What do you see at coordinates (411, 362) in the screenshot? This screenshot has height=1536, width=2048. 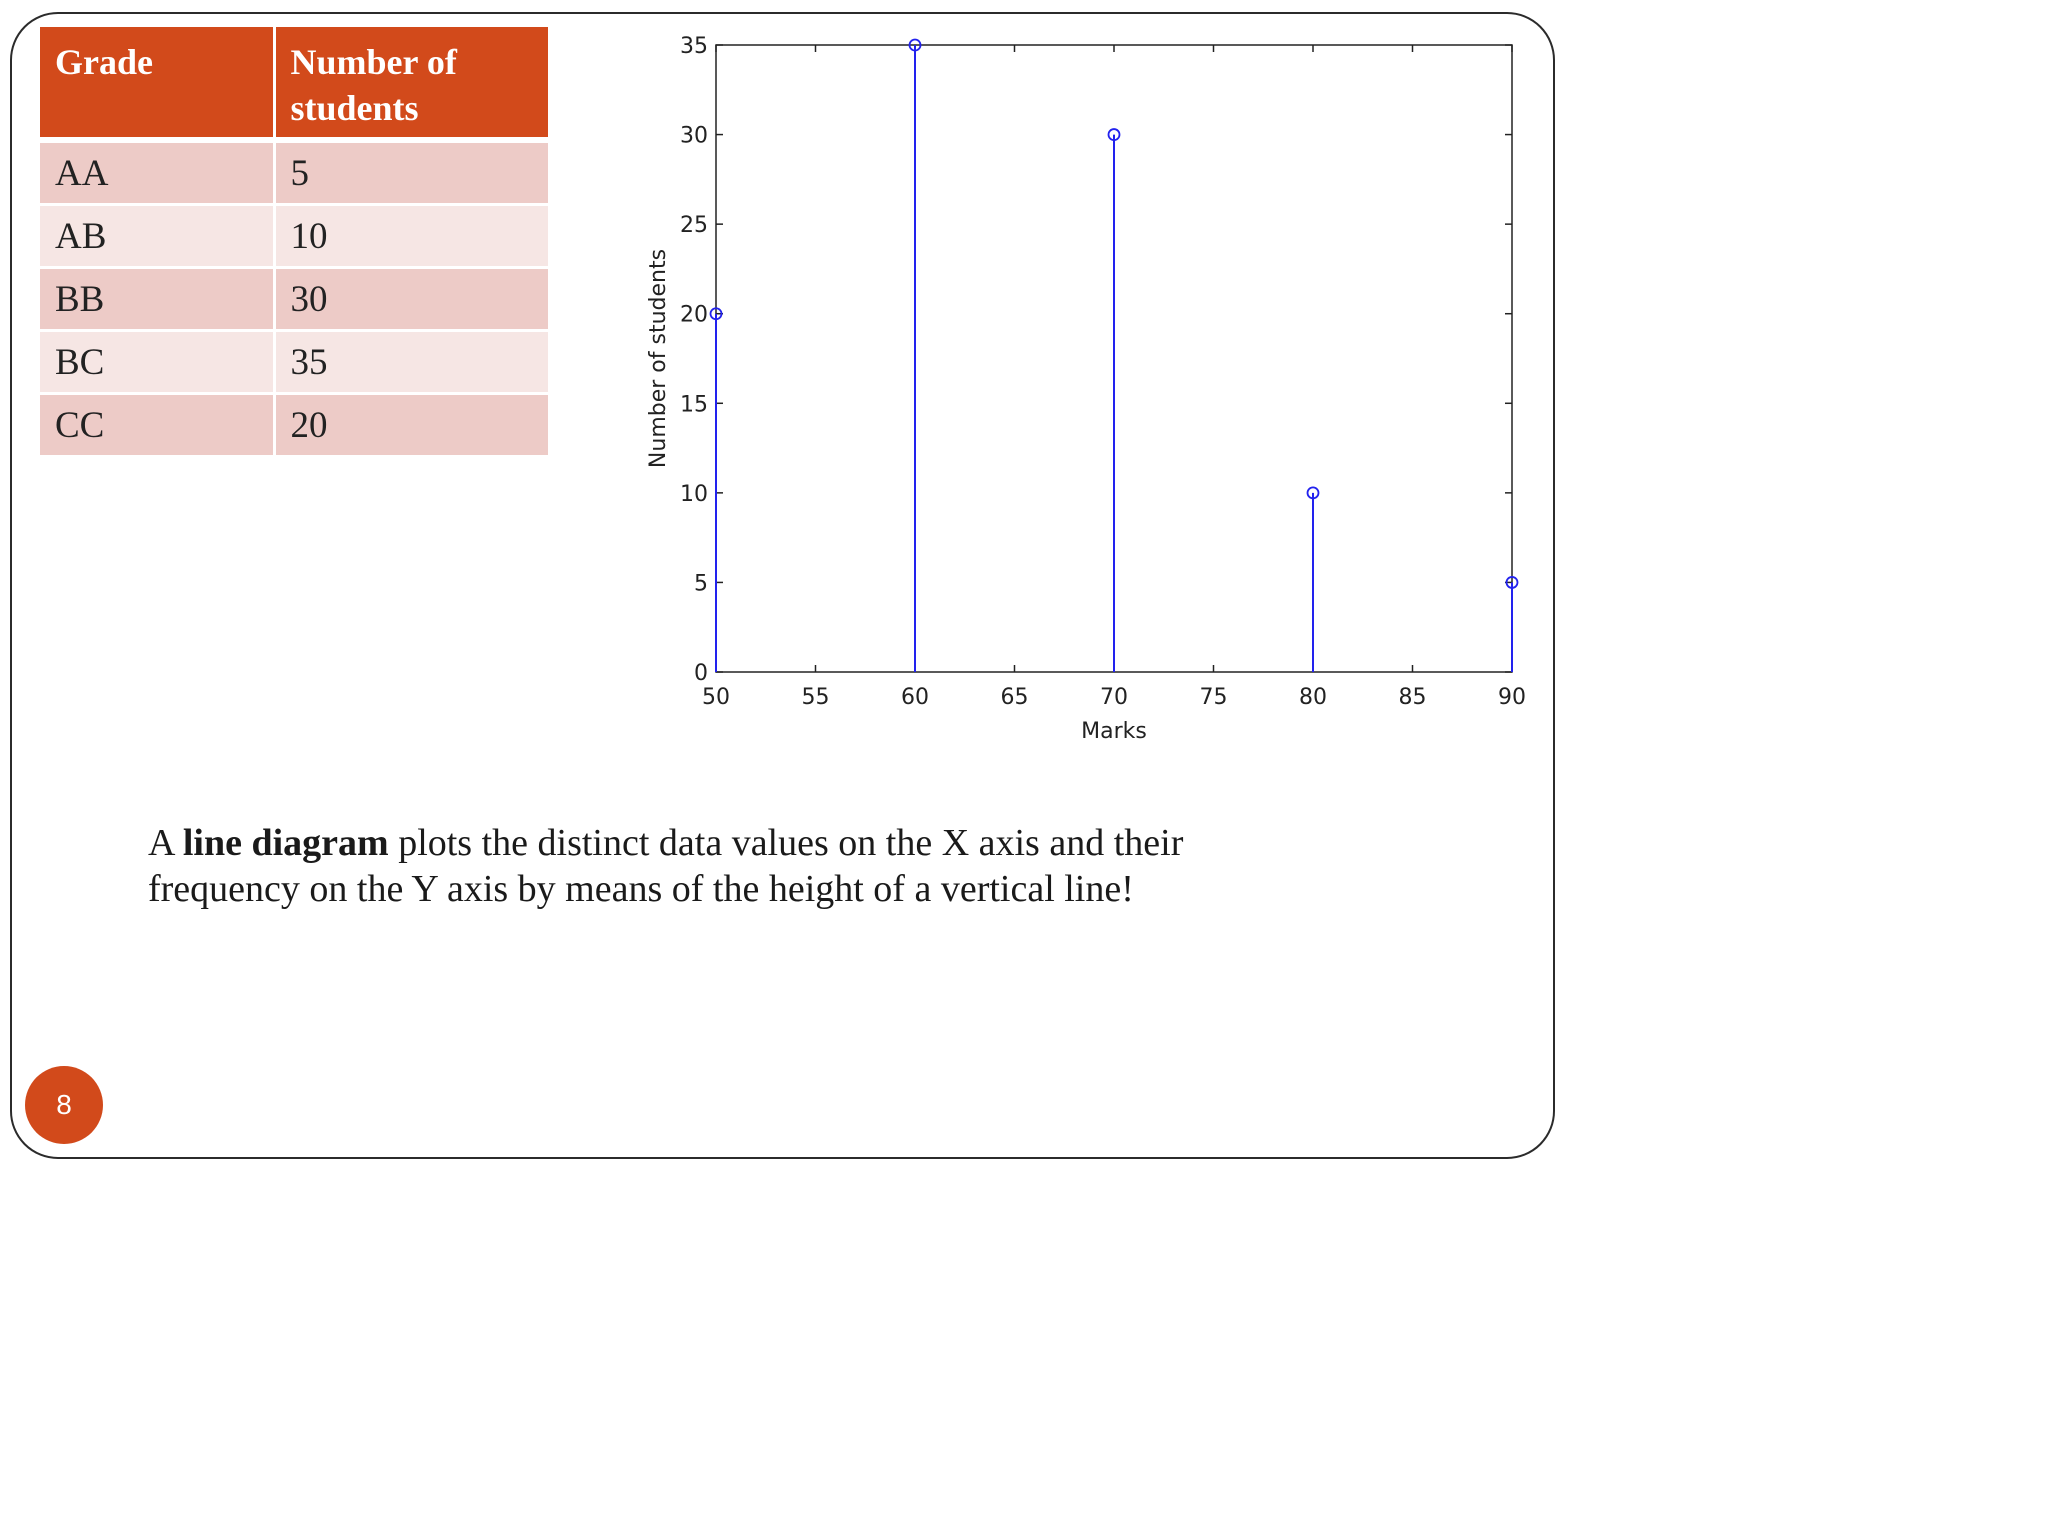 I see `count-cell: 35` at bounding box center [411, 362].